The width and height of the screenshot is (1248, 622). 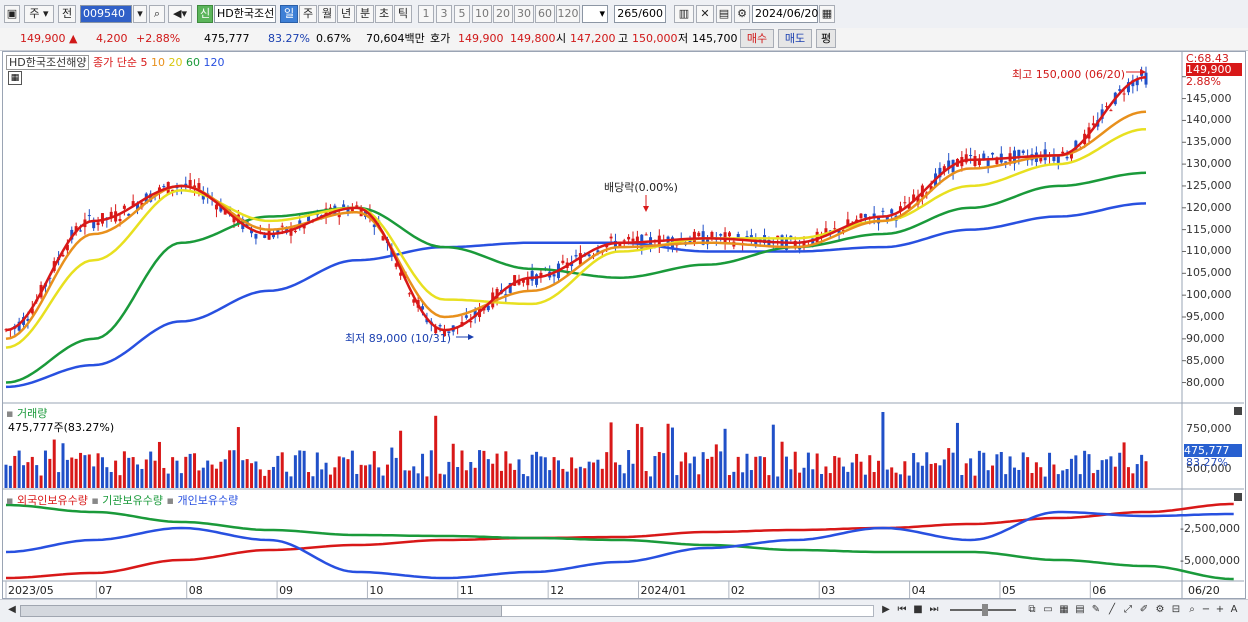 What do you see at coordinates (1128, 609) in the screenshot?
I see `trend-tool-icon: ⤢` at bounding box center [1128, 609].